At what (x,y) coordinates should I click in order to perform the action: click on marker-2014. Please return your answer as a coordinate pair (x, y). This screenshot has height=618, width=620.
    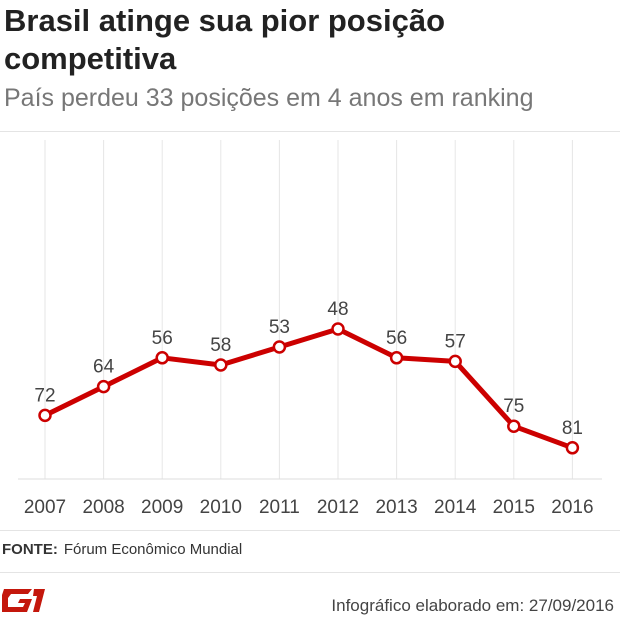
    Looking at the image, I should click on (455, 361).